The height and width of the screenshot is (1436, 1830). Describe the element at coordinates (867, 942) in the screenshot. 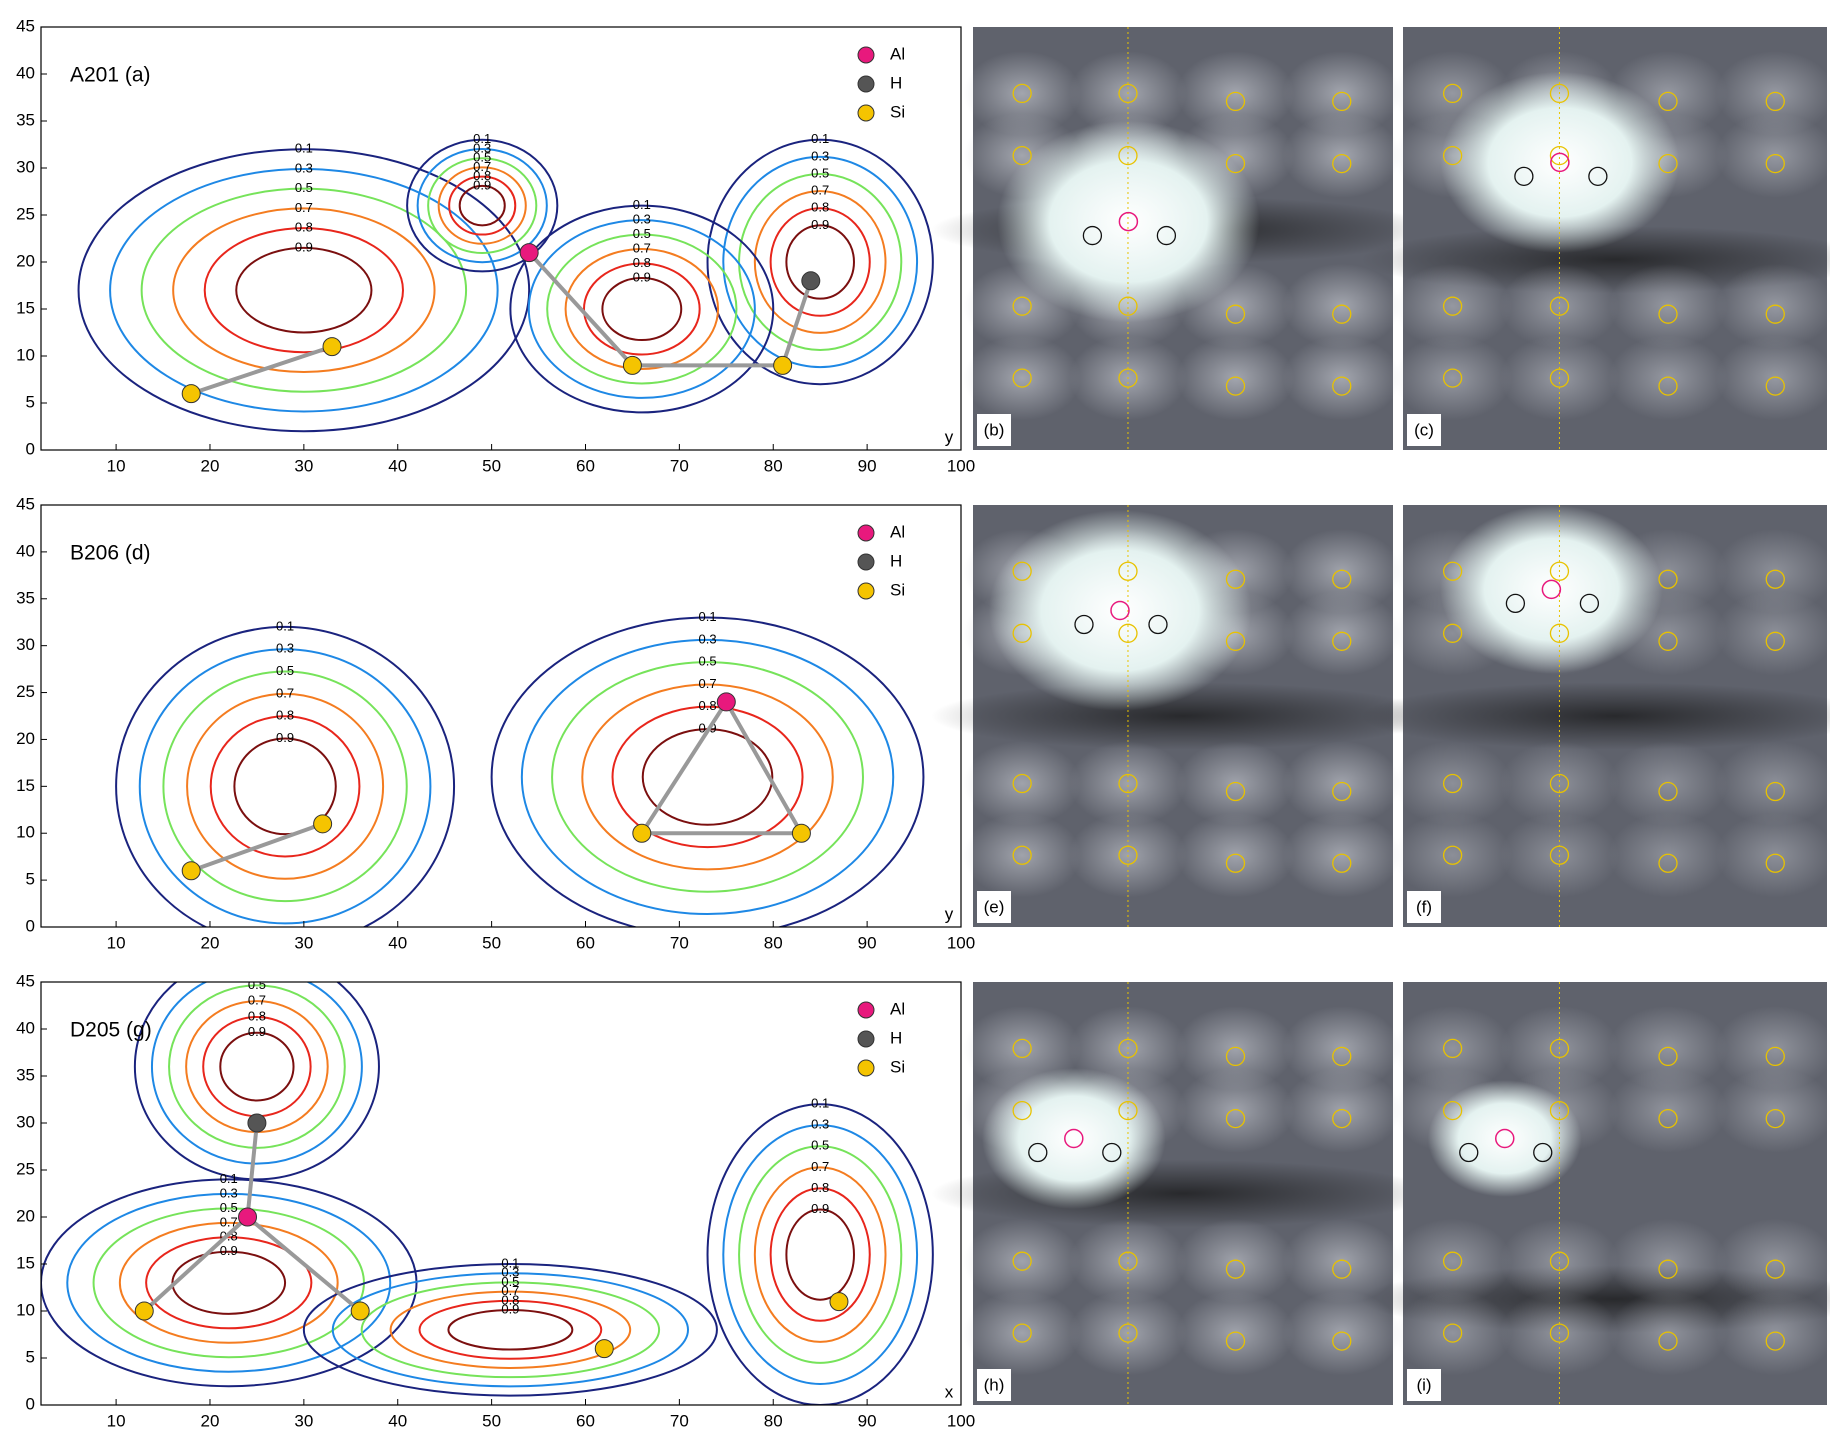

I see `x-tick-label: 90` at that location.